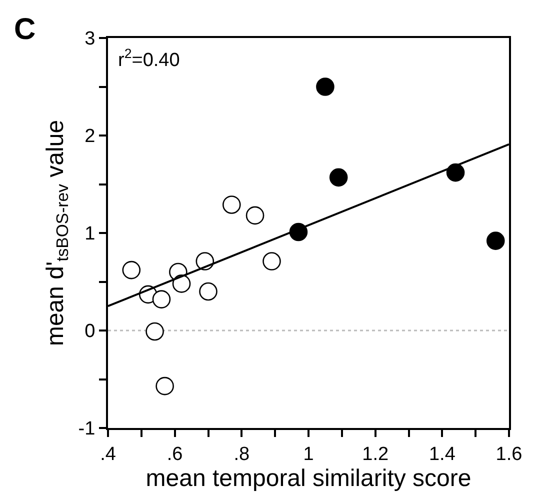 This screenshot has width=539, height=503. Describe the element at coordinates (90, 234) in the screenshot. I see `y-tick-label: 1` at that location.